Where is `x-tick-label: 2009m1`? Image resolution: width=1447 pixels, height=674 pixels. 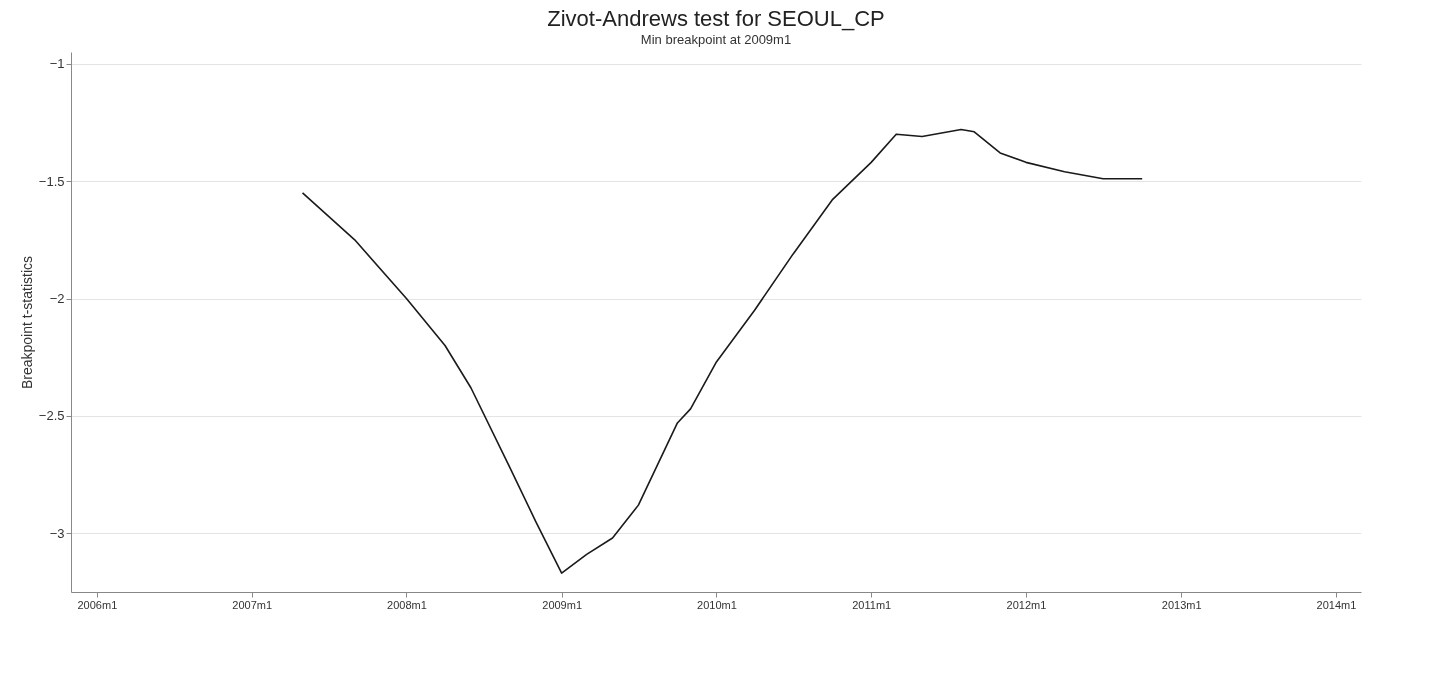
x-tick-label: 2009m1 is located at coordinates (562, 604).